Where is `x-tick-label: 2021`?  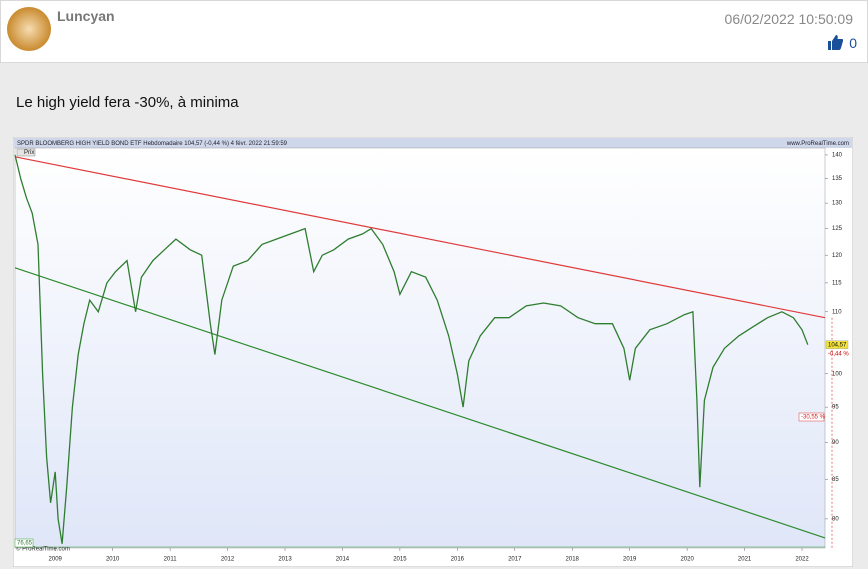
x-tick-label: 2021 is located at coordinates (745, 560).